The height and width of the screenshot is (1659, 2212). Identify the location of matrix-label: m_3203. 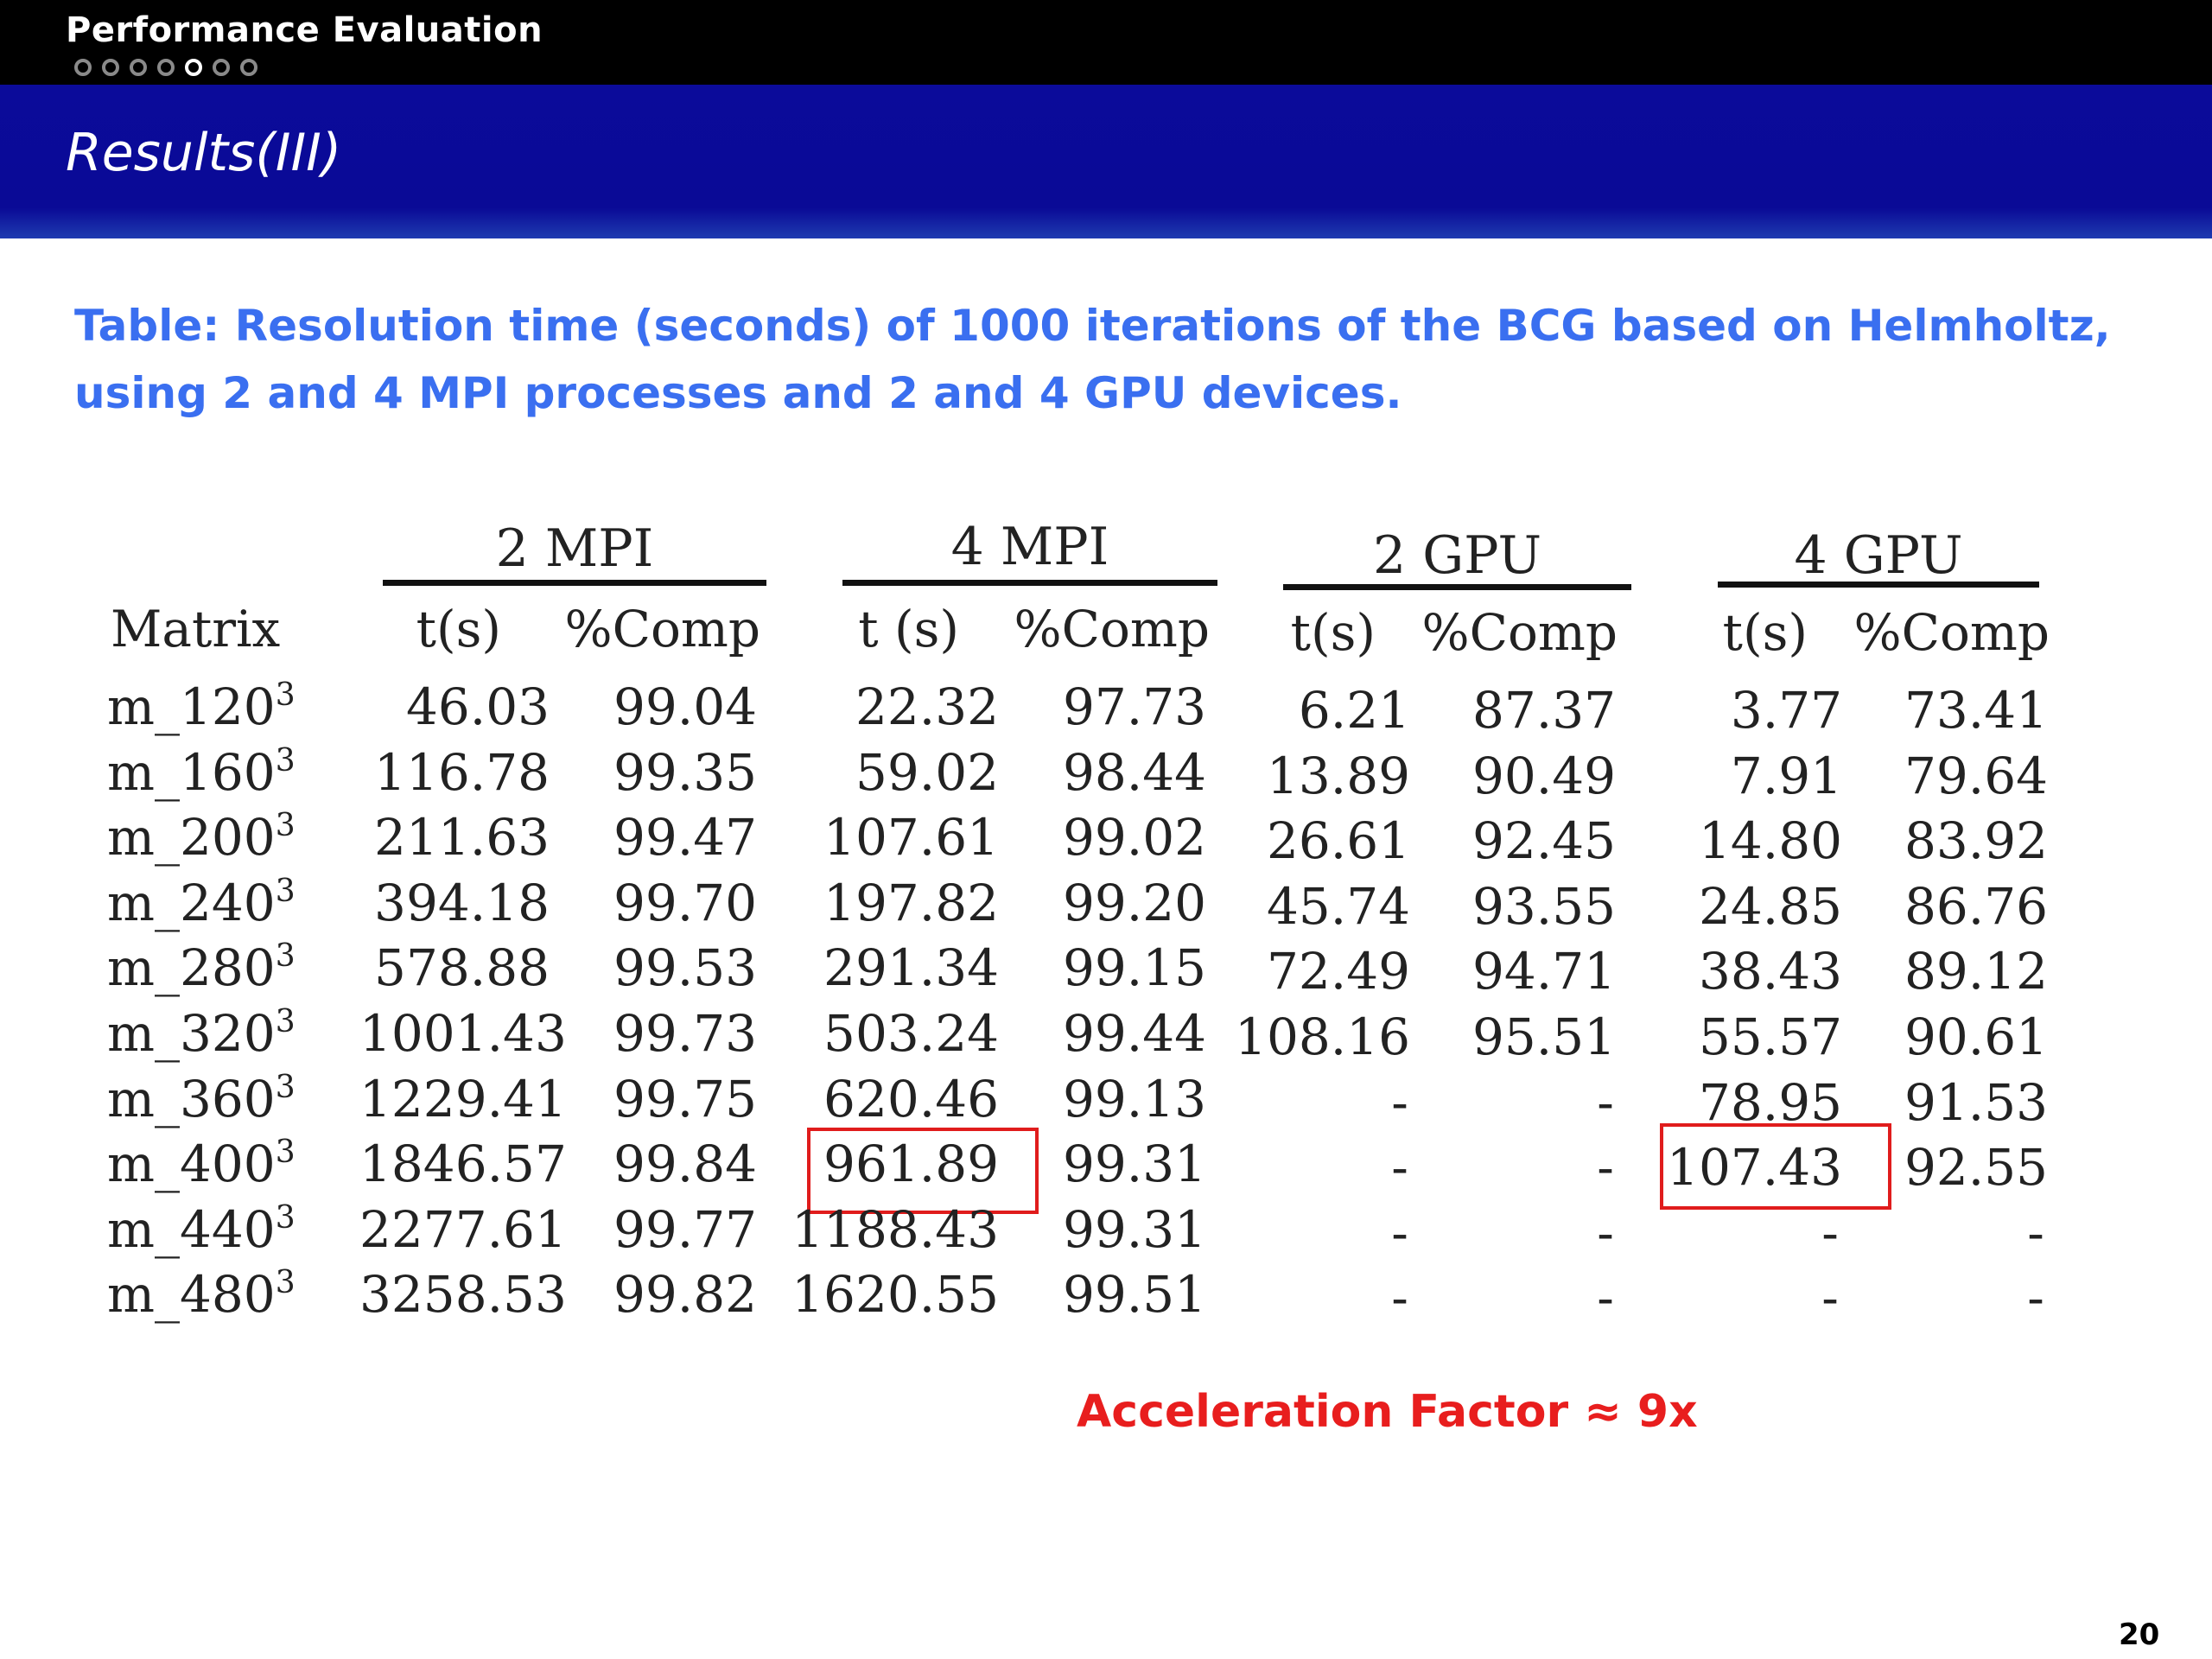
(201, 1033).